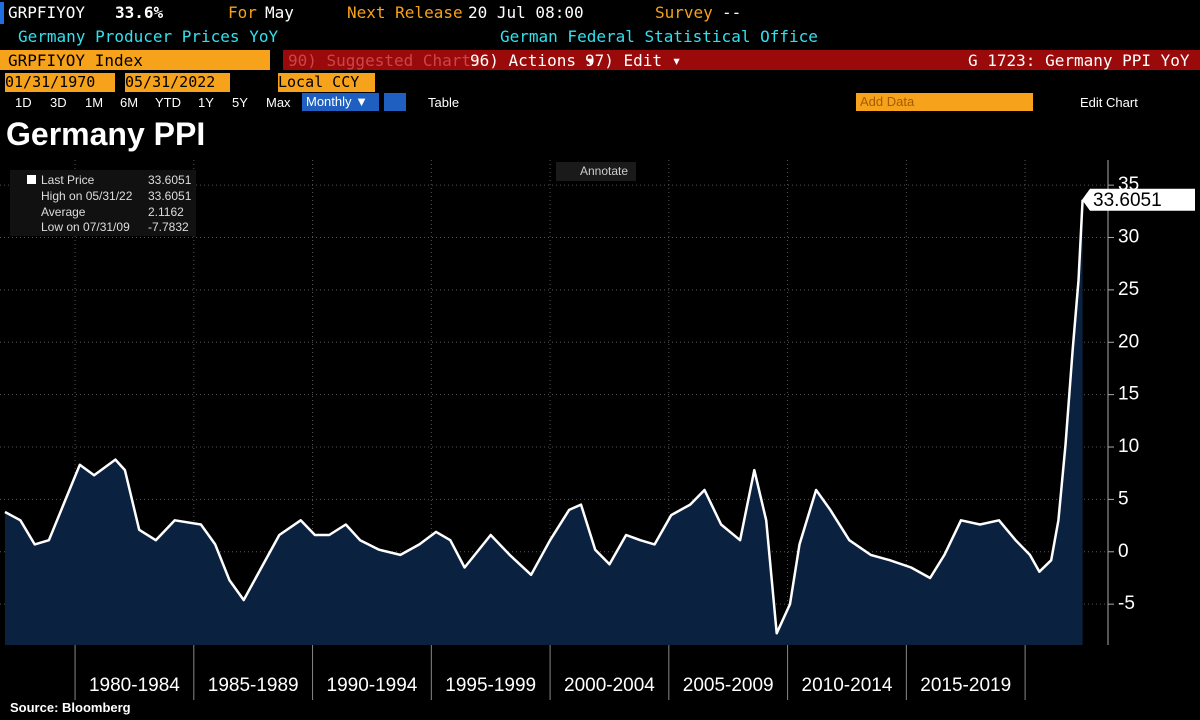  I want to click on stat-value: 33.6051, so click(170, 196).